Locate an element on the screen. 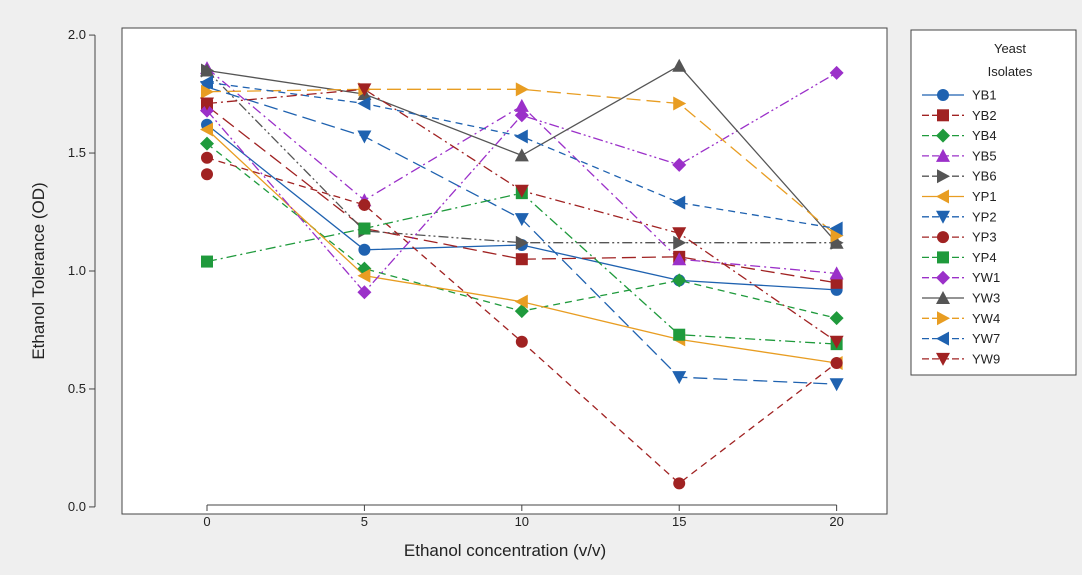 The image size is (1082, 580). legend-label-yw4: YW4 is located at coordinates (986, 318).